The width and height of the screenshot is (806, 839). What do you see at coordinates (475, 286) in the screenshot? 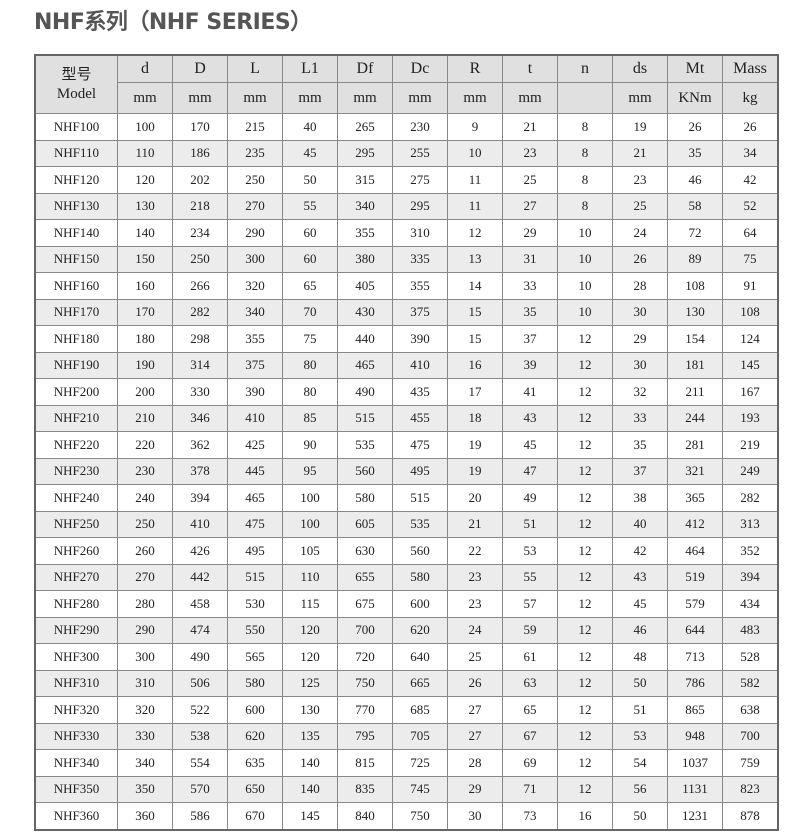
I see `value-cell: 14` at bounding box center [475, 286].